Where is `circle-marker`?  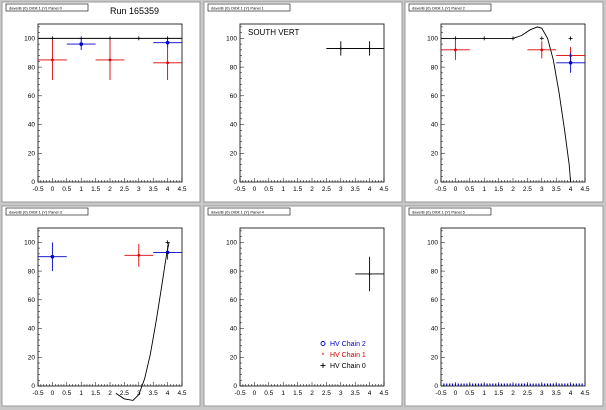 circle-marker is located at coordinates (81, 44).